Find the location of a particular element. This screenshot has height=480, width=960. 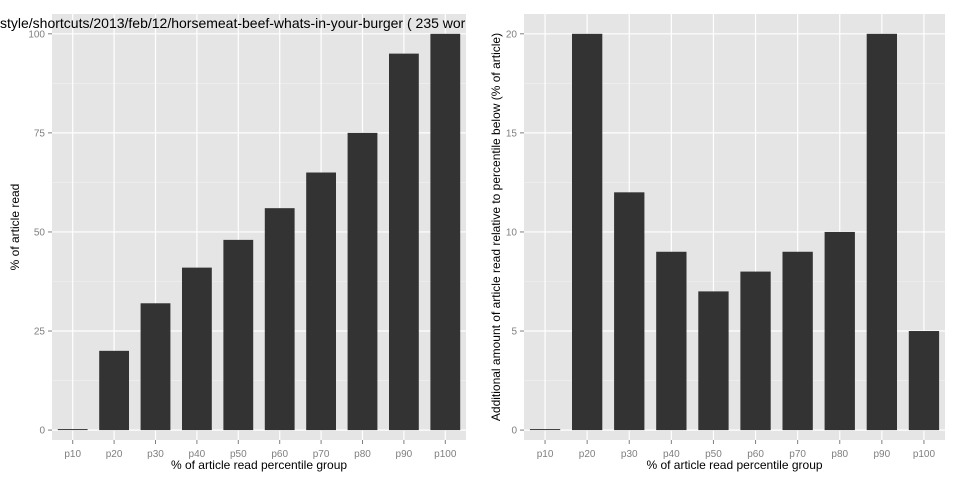

y-tick-label: 50 is located at coordinates (40, 232).